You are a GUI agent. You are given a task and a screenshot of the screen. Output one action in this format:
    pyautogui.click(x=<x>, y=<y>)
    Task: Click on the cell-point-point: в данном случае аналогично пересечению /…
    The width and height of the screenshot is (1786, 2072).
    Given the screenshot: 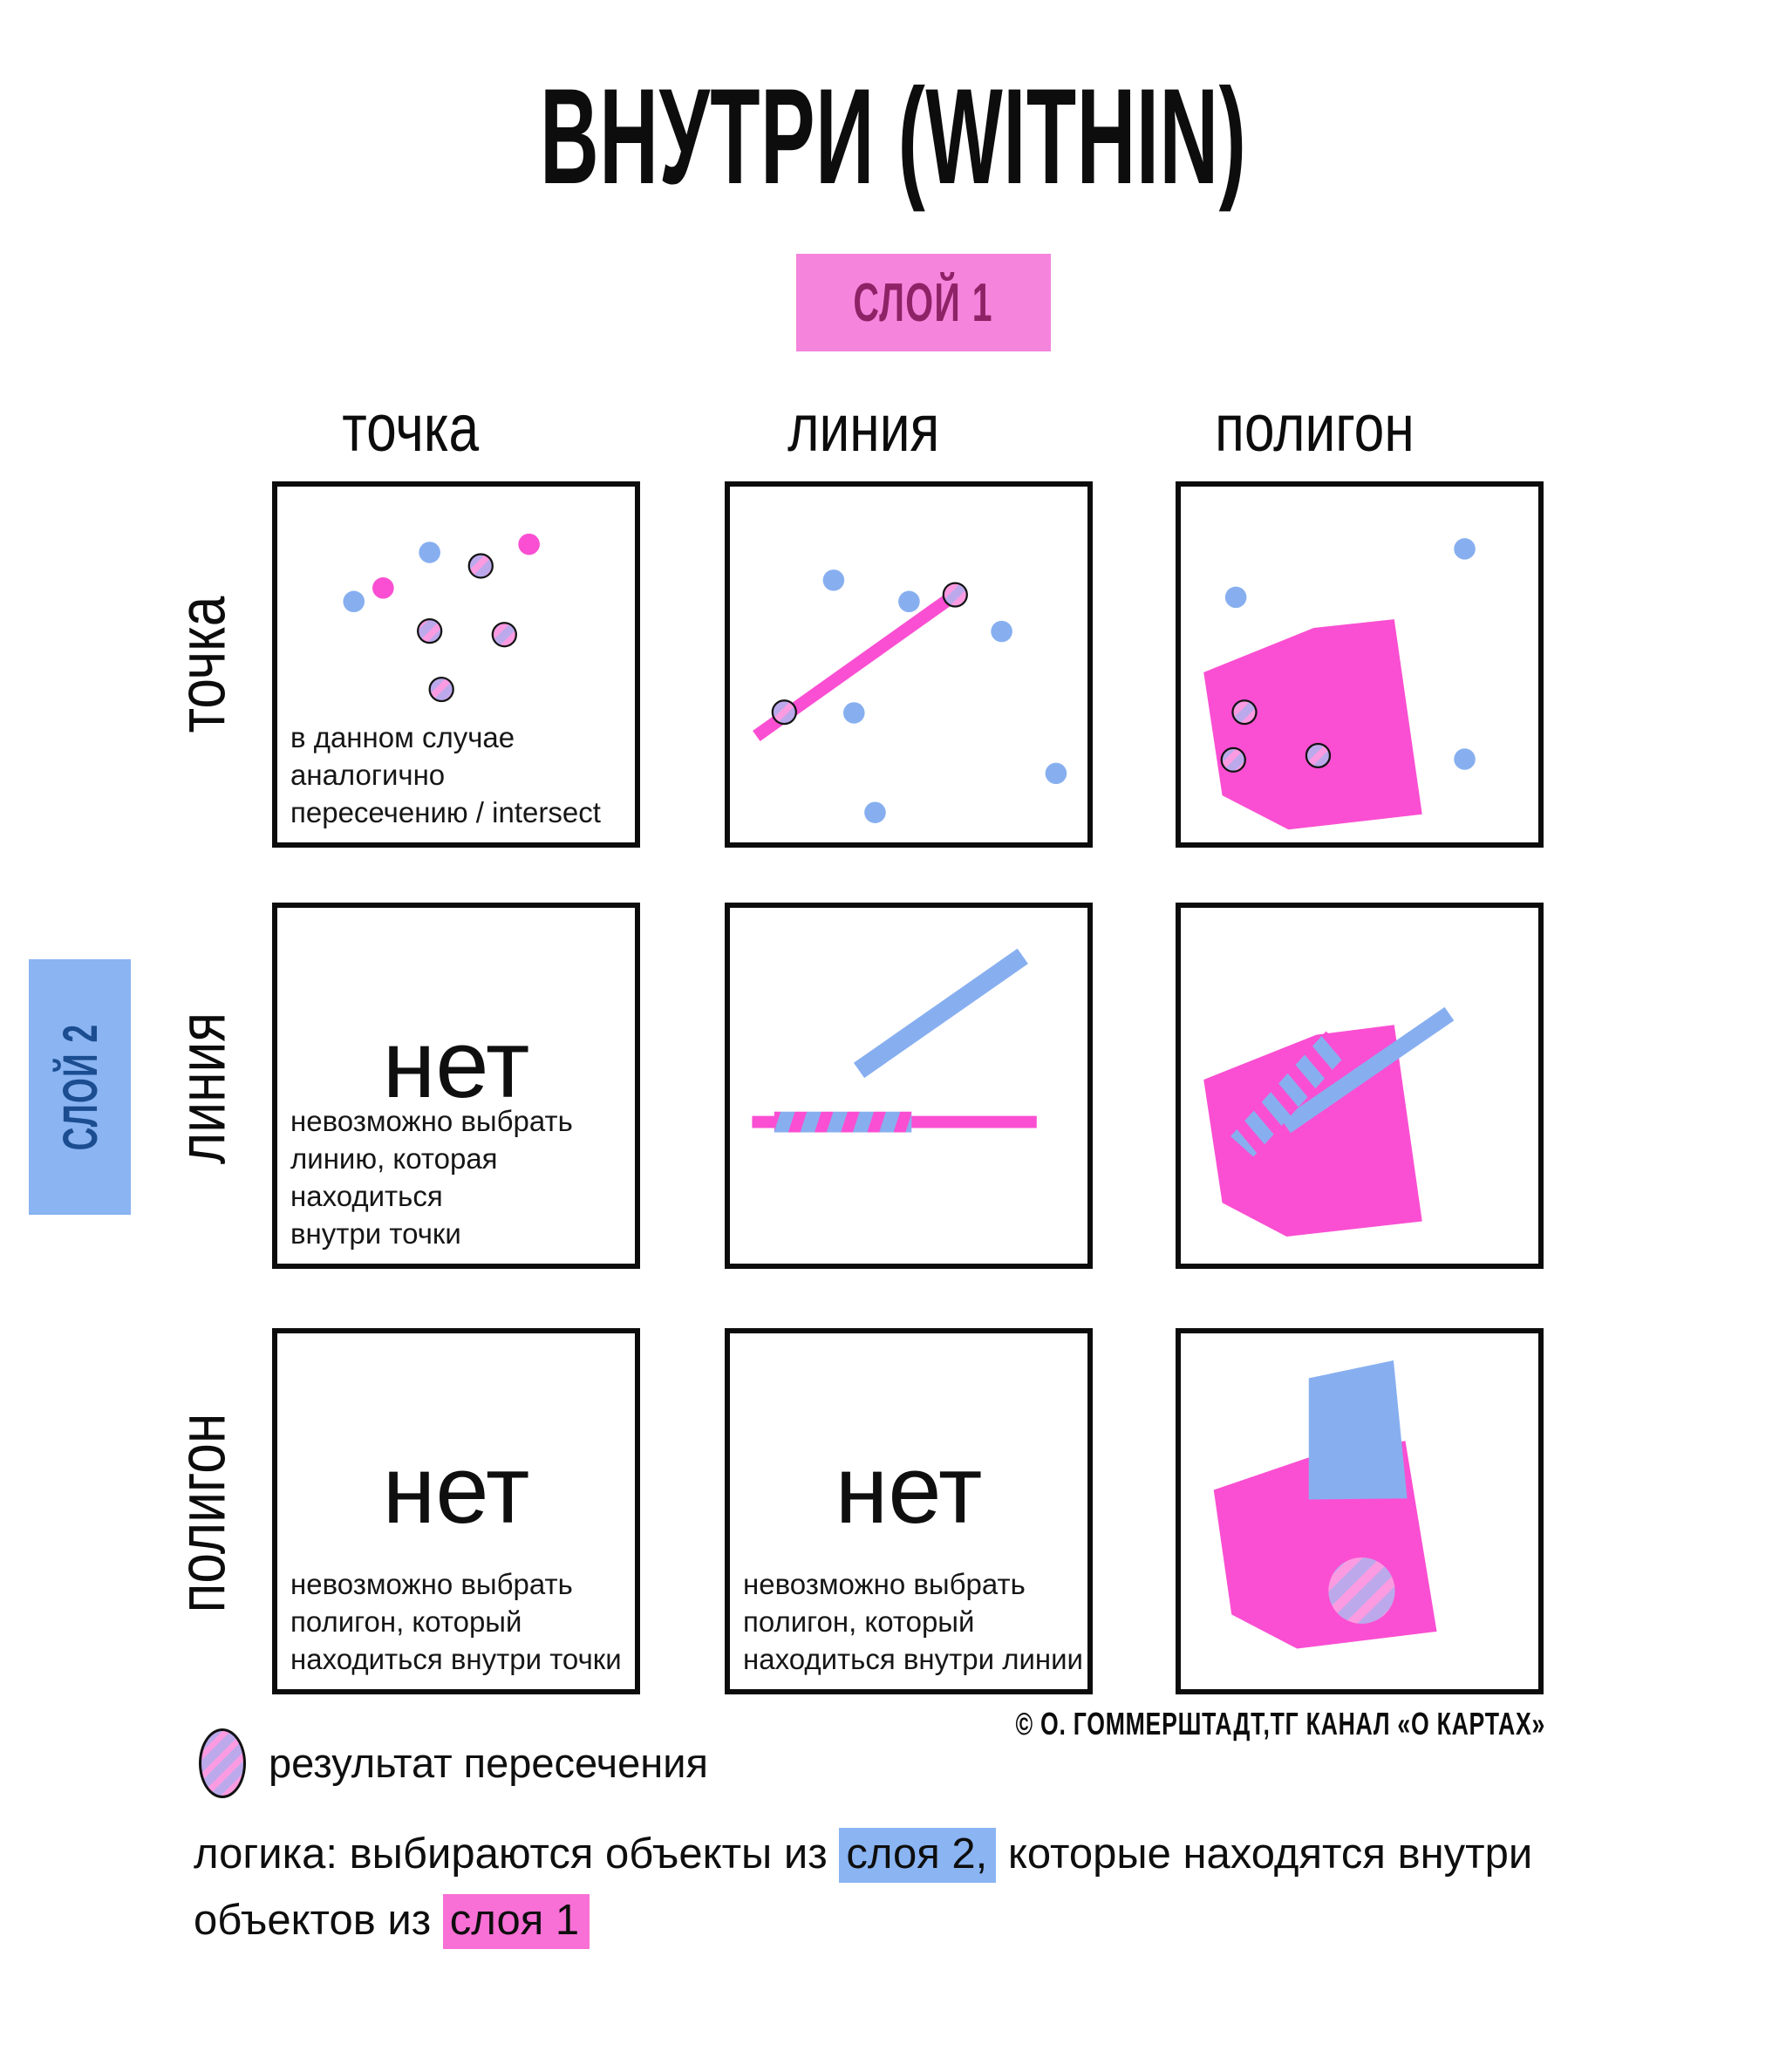 What is the action you would take?
    pyautogui.click(x=456, y=664)
    